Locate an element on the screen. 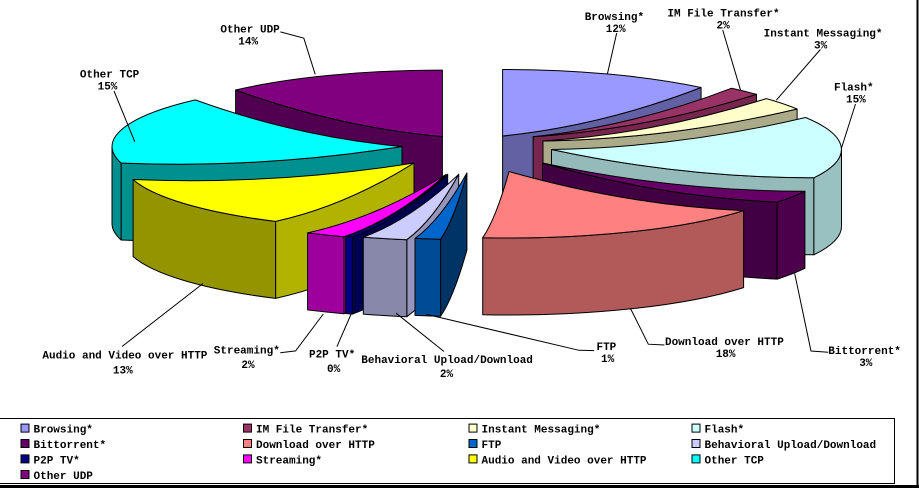 This screenshot has width=919, height=488. svg-text: 12% is located at coordinates (616, 30).